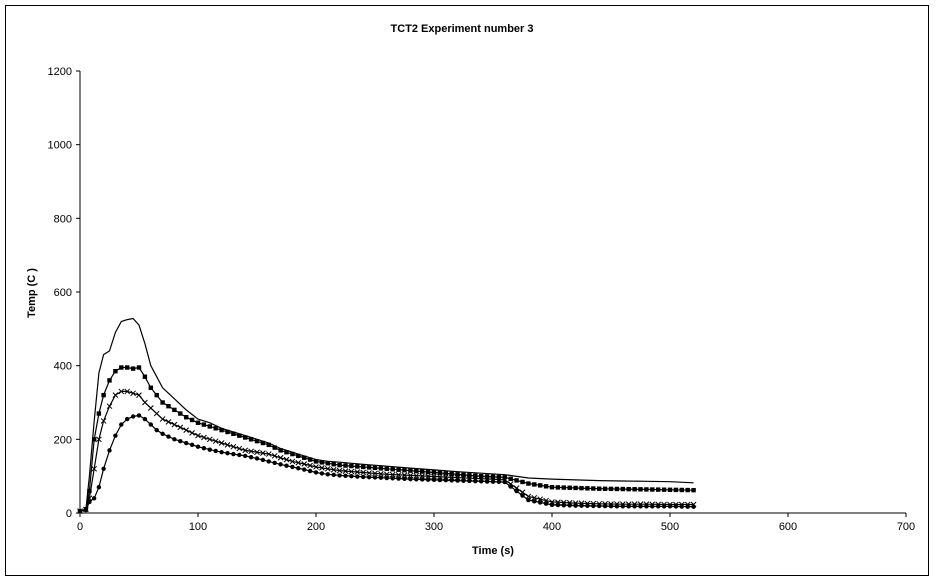 This screenshot has width=936, height=583. I want to click on x-tick-label: 200, so click(316, 527).